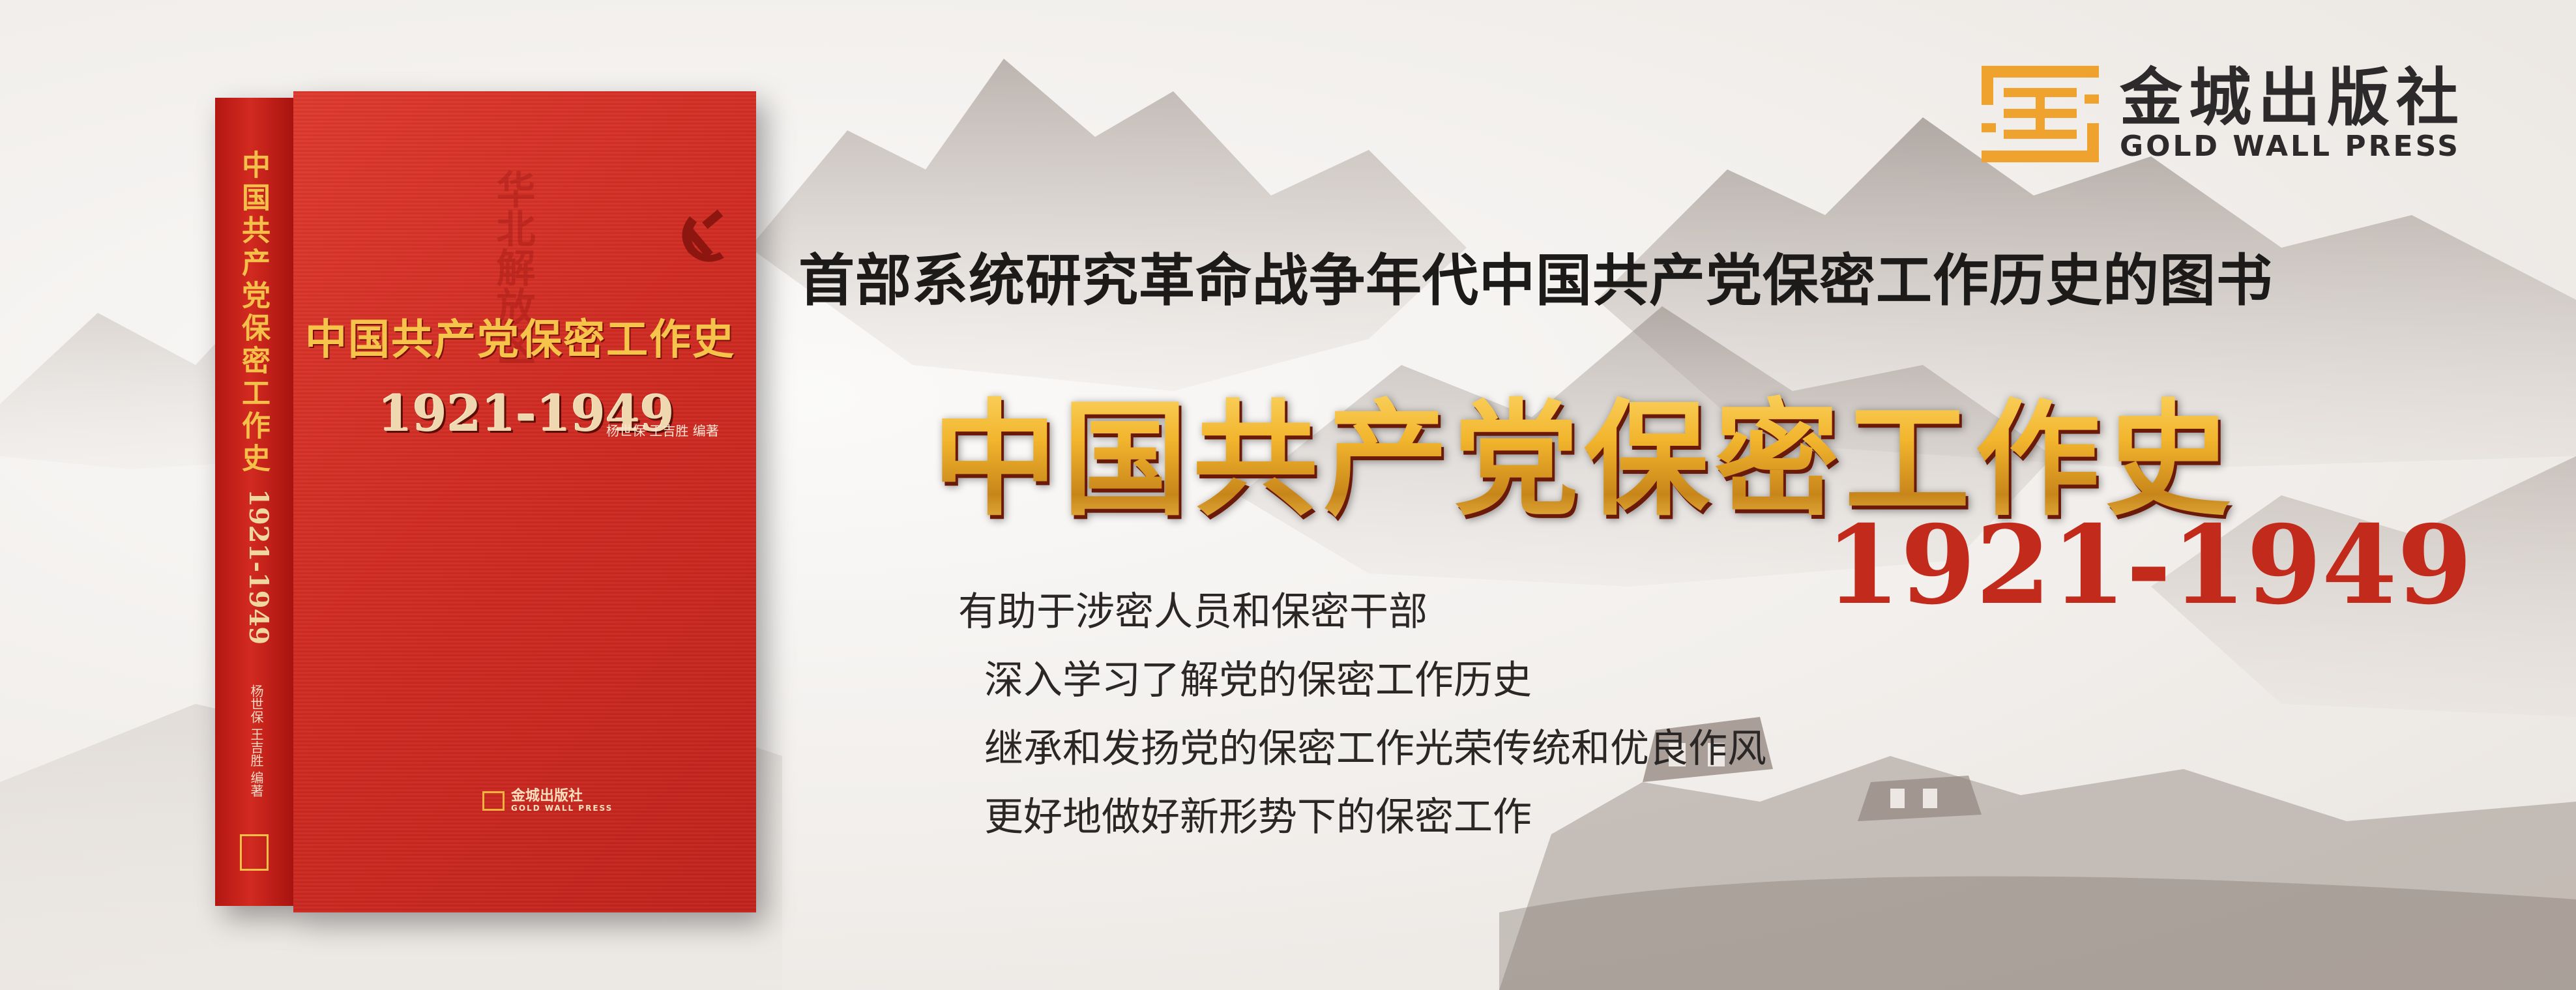 Image resolution: width=2576 pixels, height=990 pixels. What do you see at coordinates (1375, 749) in the screenshot?
I see `selling-point: 继承和发扬党的保密工作光荣传统和优良作风` at bounding box center [1375, 749].